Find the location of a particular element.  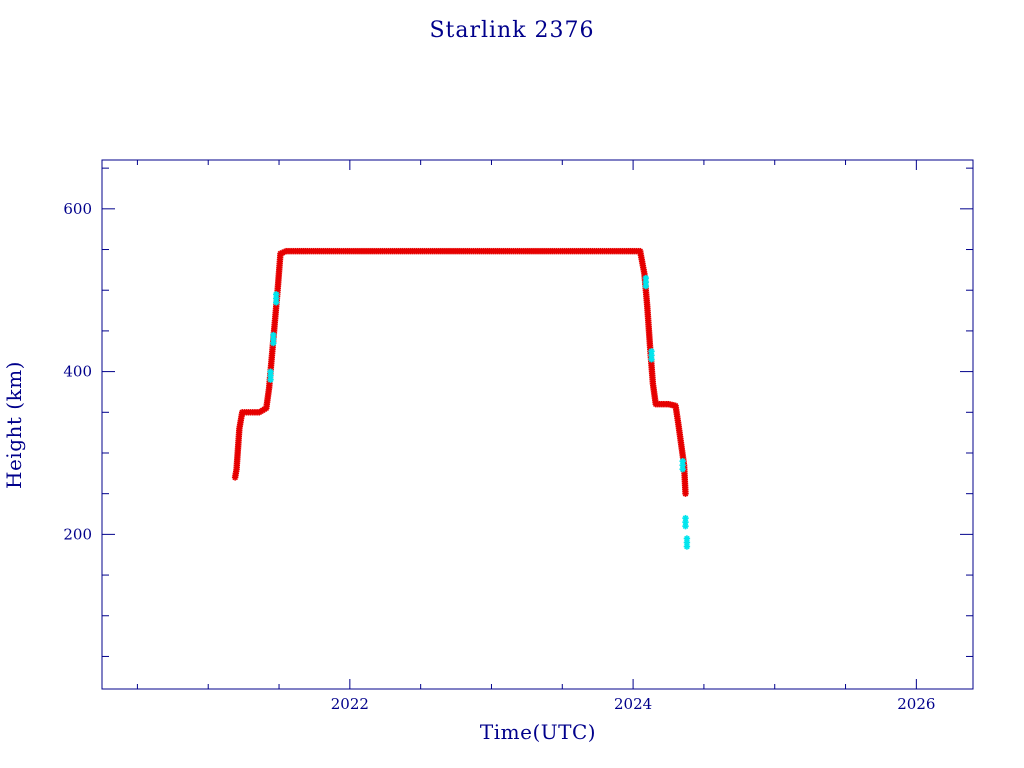

data-point is located at coordinates (685, 493).